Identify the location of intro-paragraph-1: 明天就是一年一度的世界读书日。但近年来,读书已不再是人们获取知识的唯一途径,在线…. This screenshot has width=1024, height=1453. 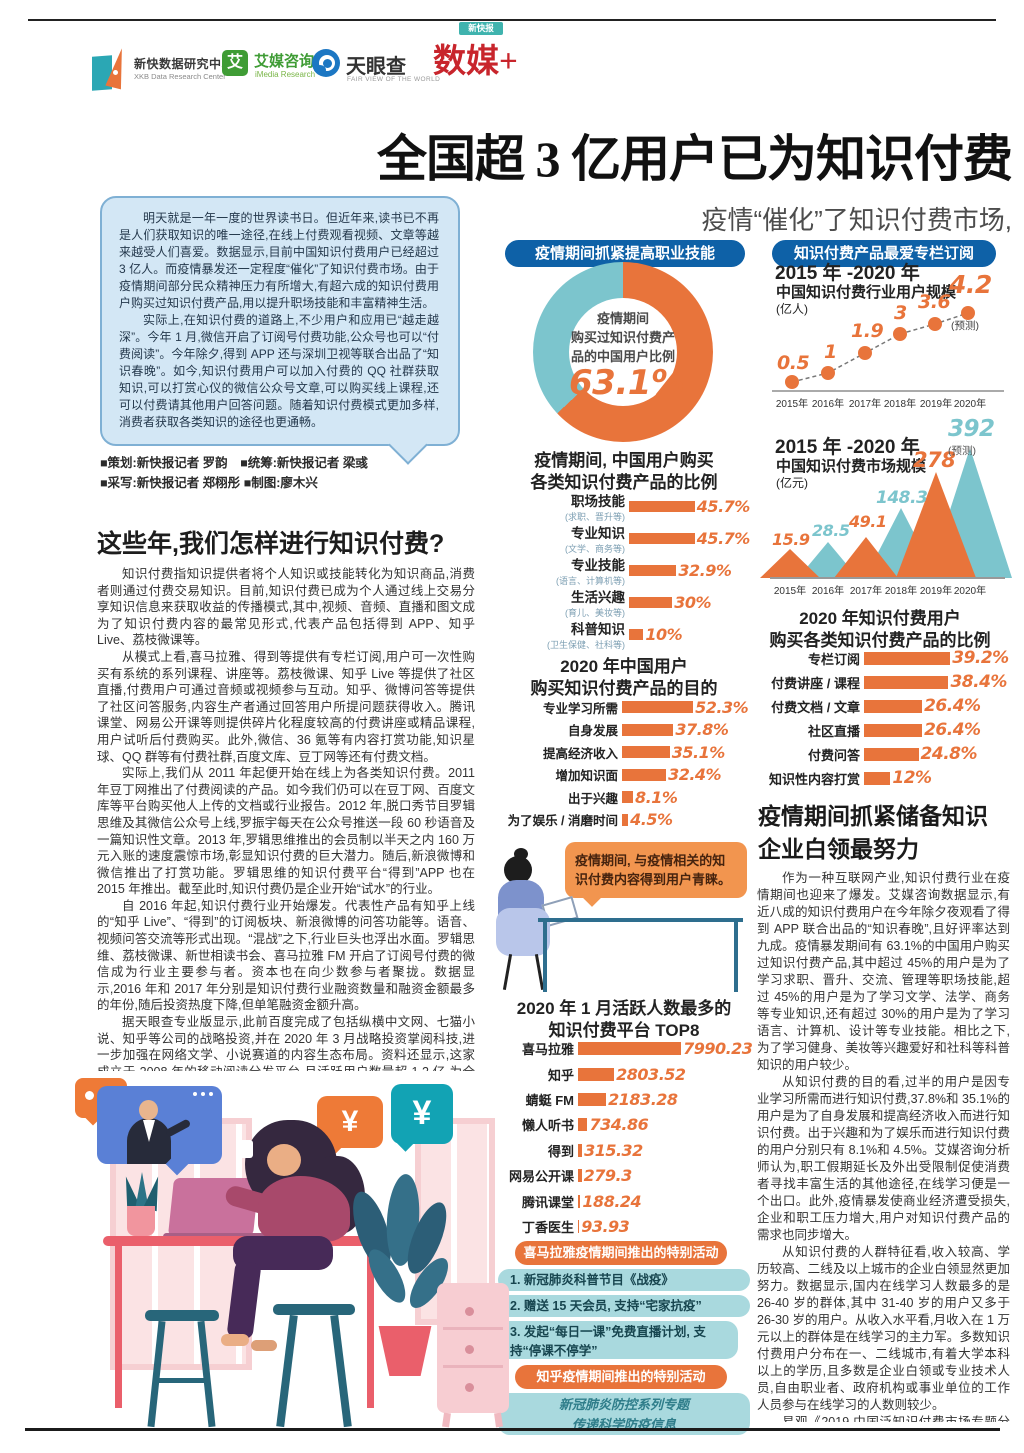
(279, 260).